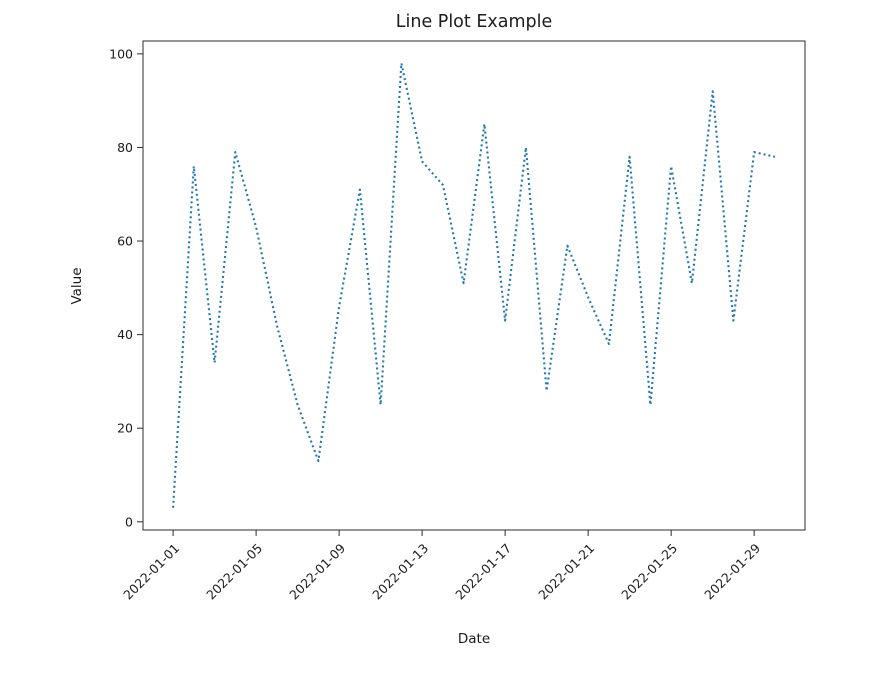  I want to click on x-tick-label: 2022-01-17, so click(483, 572).